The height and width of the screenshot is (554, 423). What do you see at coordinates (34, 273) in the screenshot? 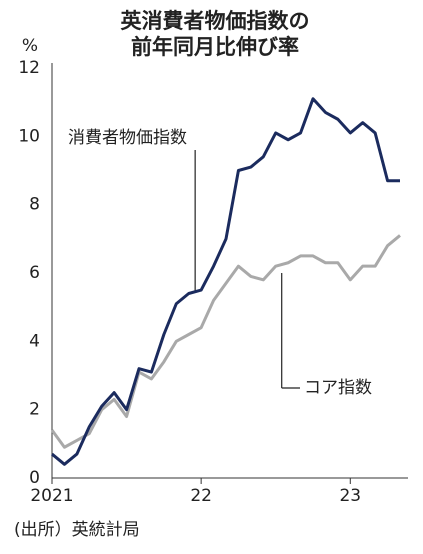
I see `y-tick-label: 6` at bounding box center [34, 273].